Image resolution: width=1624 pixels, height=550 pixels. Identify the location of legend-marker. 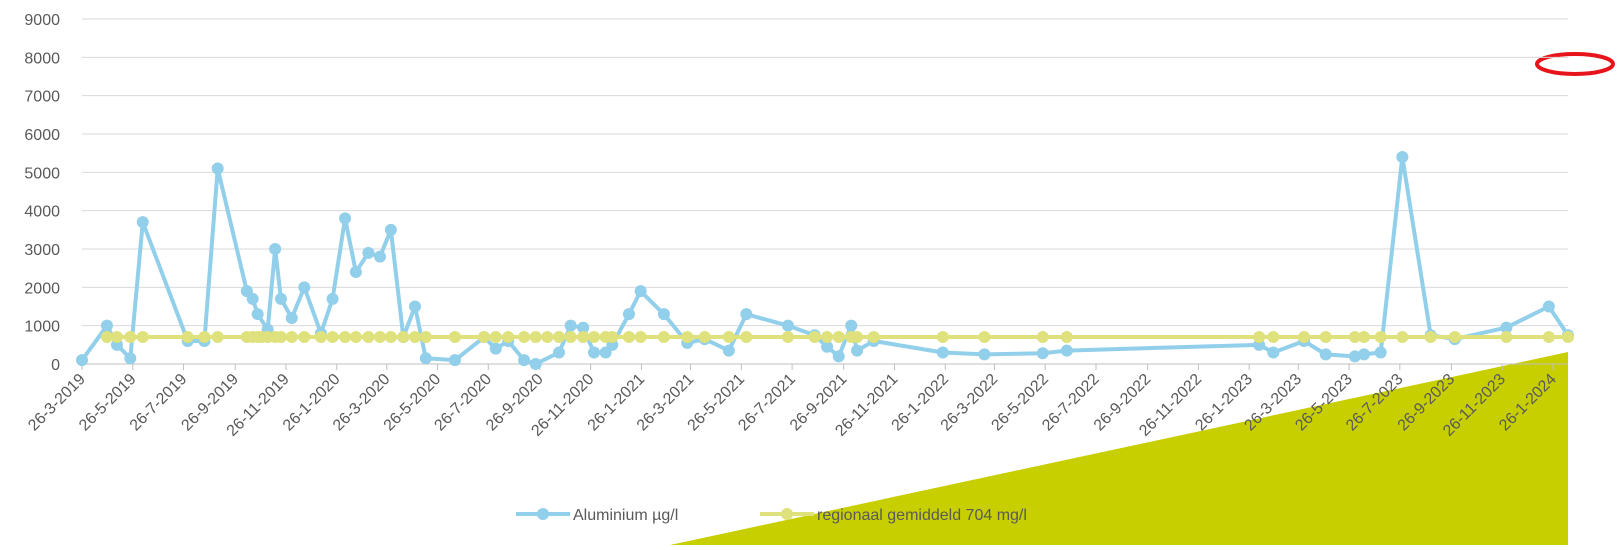
(543, 514).